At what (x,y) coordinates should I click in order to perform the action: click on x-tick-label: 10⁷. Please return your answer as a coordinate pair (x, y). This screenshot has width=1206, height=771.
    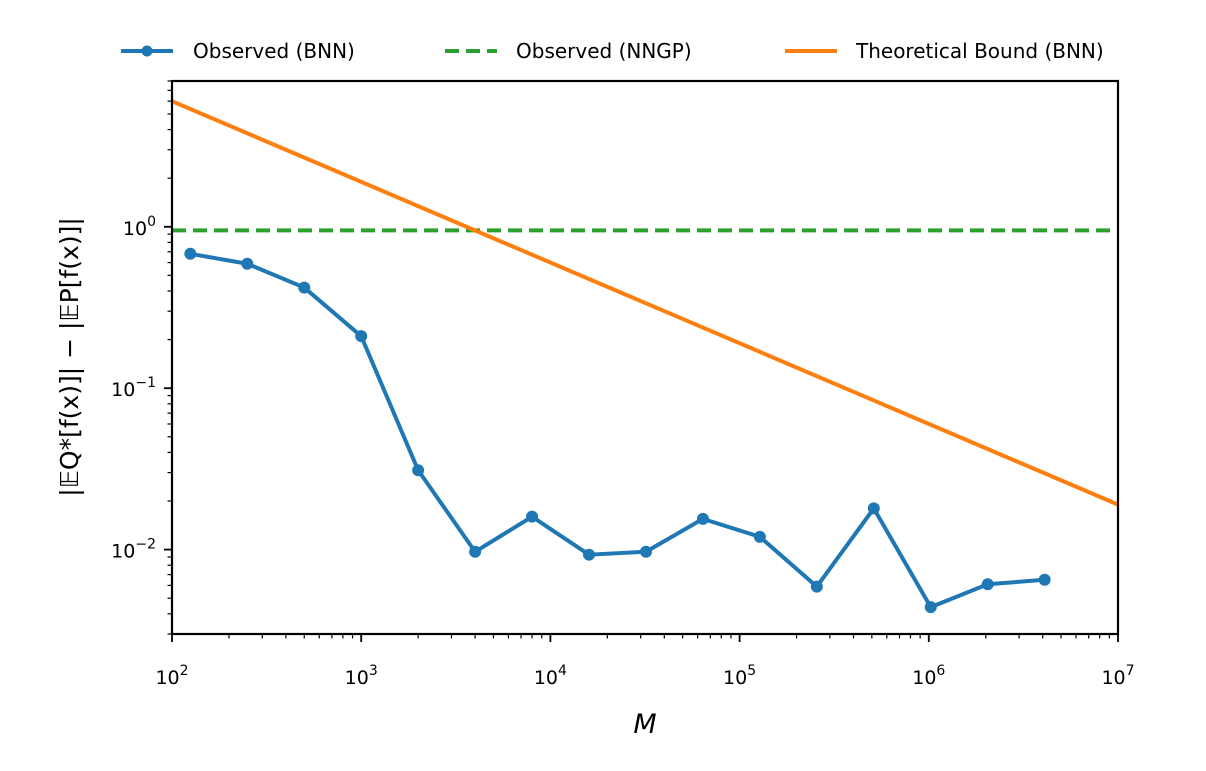
    Looking at the image, I should click on (1117, 676).